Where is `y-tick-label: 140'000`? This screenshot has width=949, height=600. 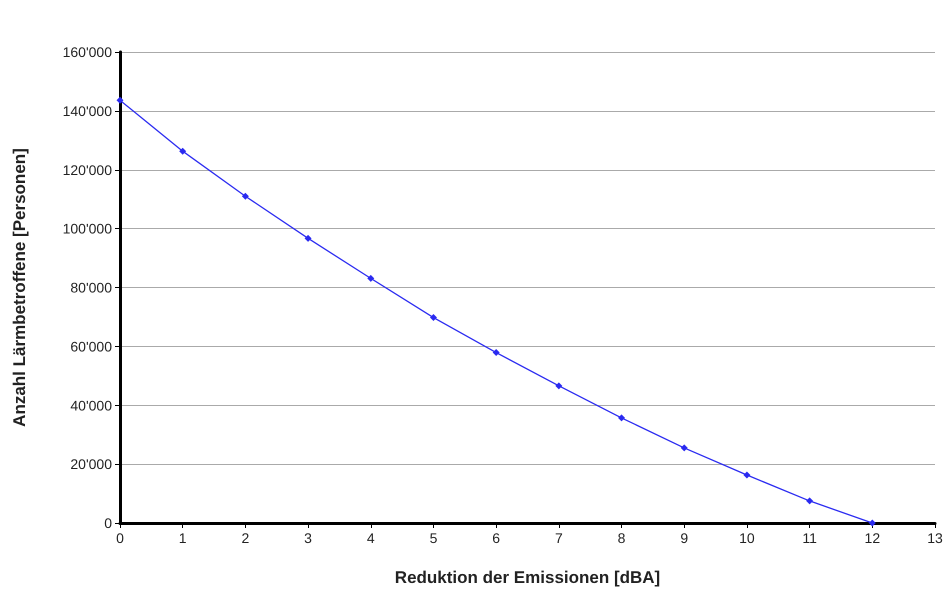
y-tick-label: 140'000 is located at coordinates (87, 110).